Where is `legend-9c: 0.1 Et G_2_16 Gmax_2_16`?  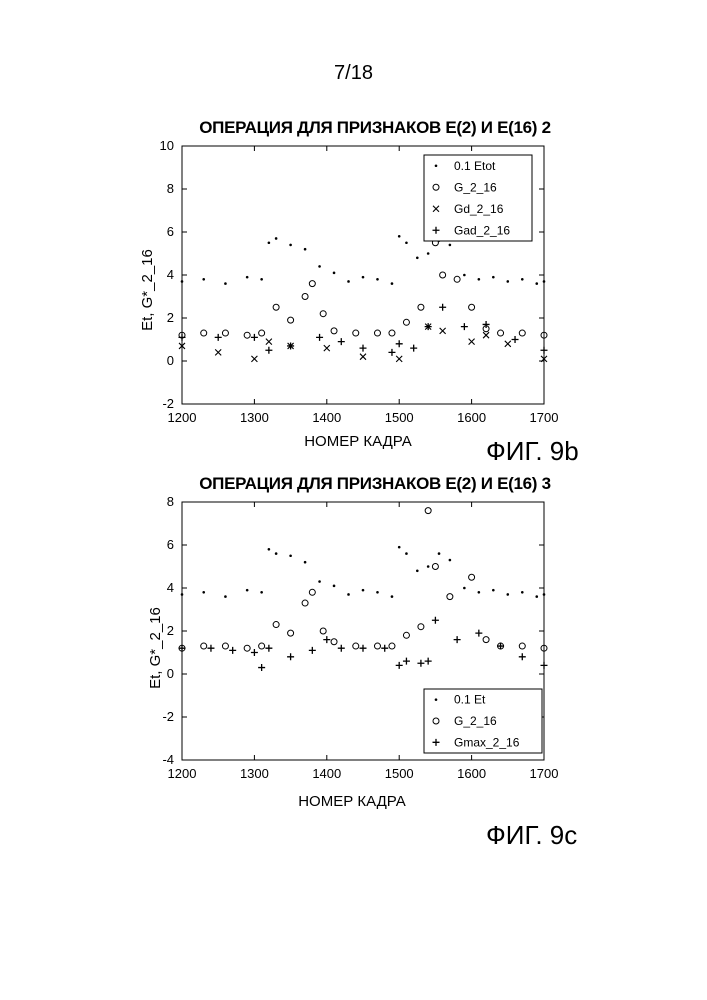 legend-9c: 0.1 Et G_2_16 Gmax_2_16 is located at coordinates (483, 721).